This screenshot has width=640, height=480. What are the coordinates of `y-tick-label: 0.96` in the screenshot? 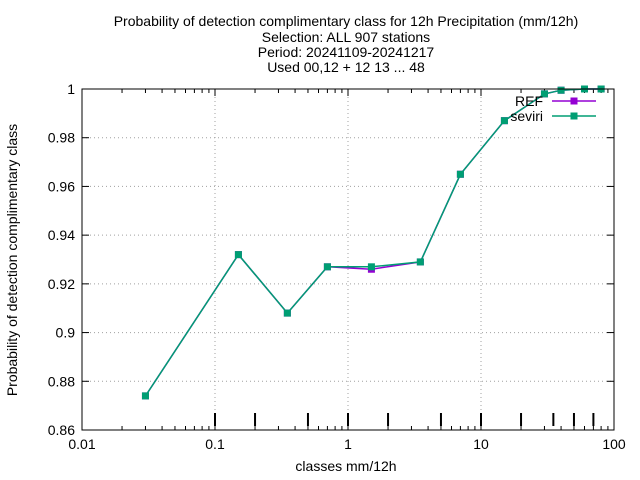 It's located at (61, 186).